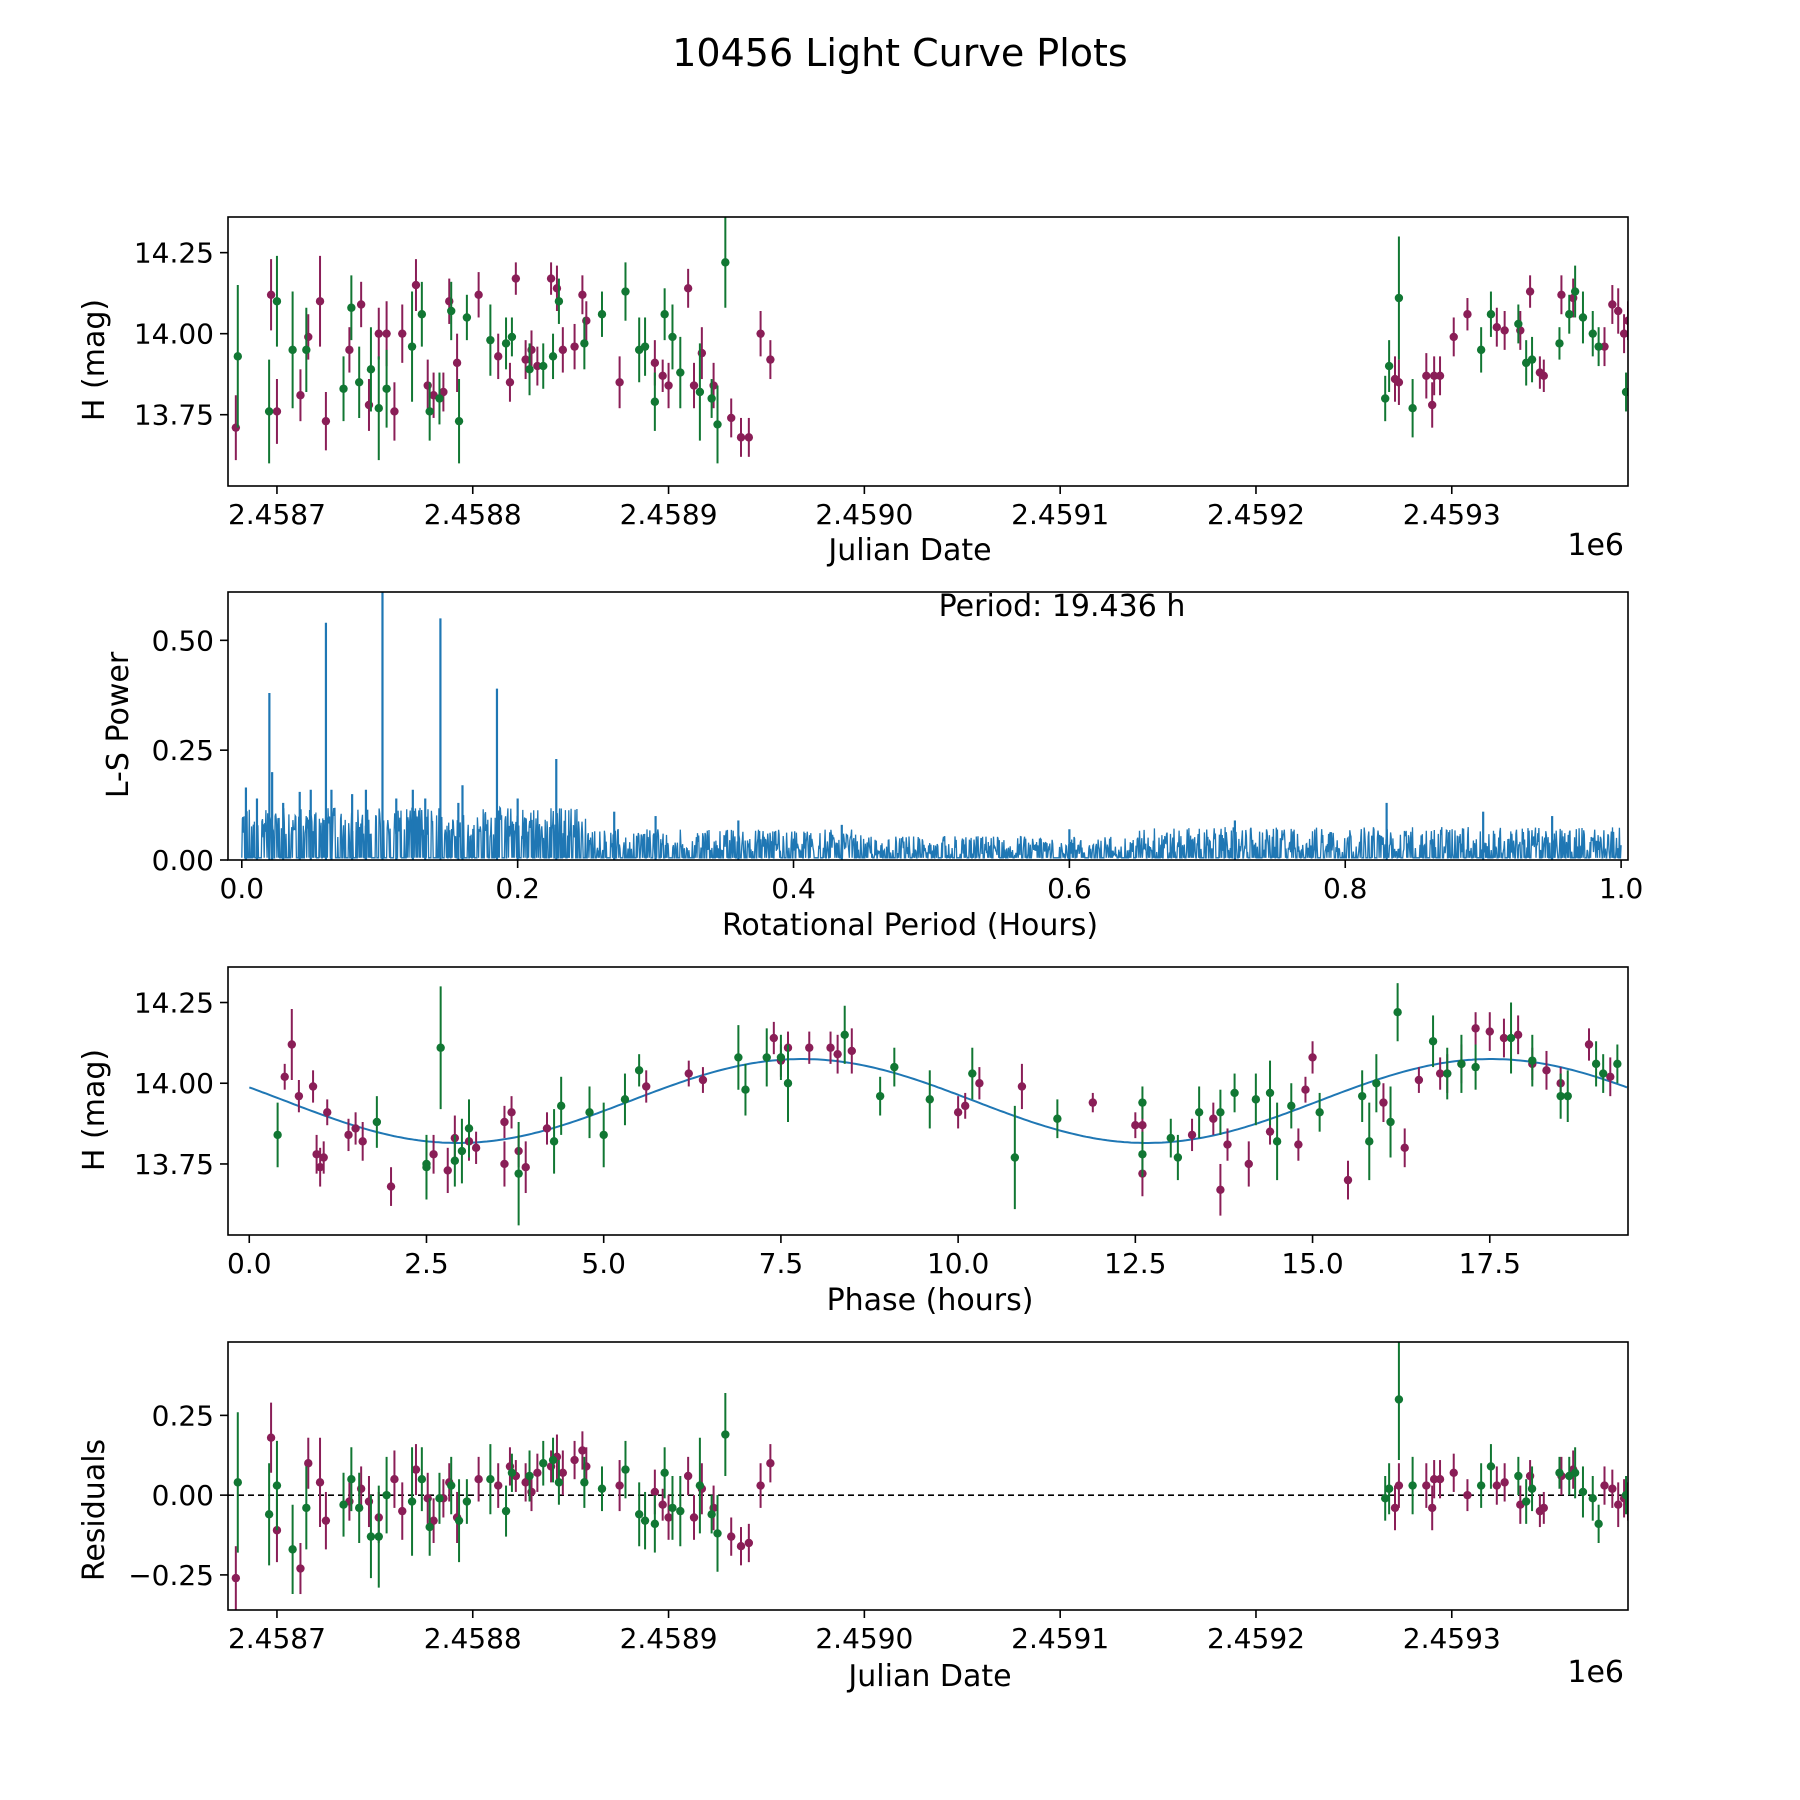  I want to click on periodogram-ytick-label: 0.50, so click(183, 640).